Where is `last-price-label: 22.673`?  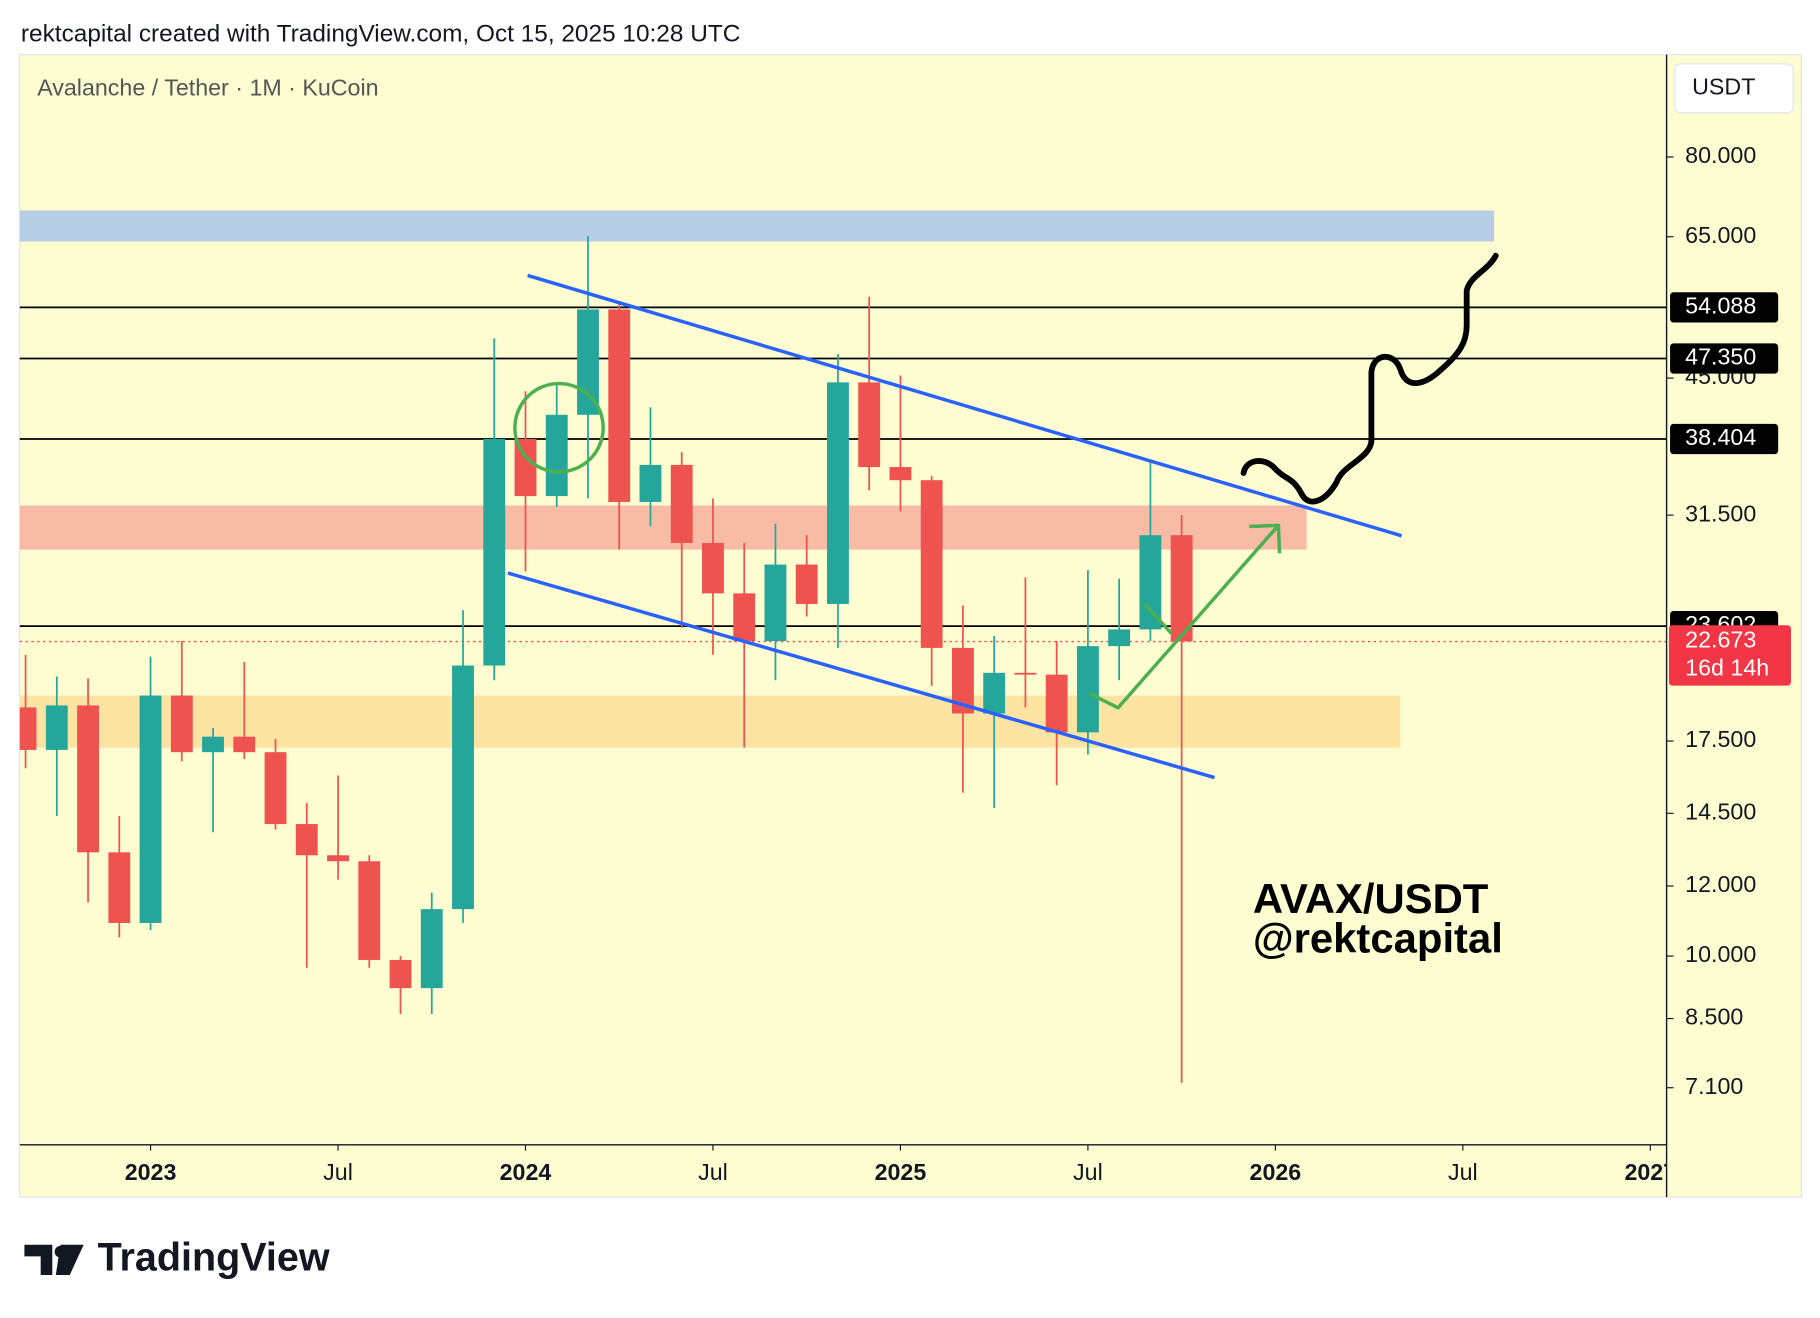 last-price-label: 22.673 is located at coordinates (1720, 640).